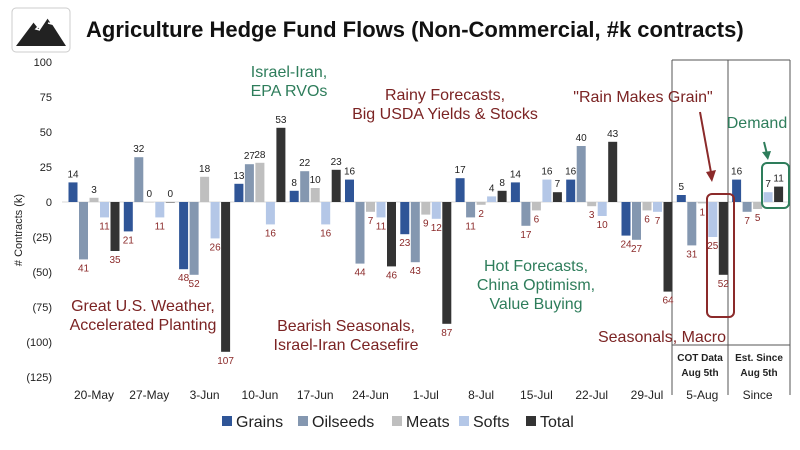  Describe the element at coordinates (536, 395) in the screenshot. I see `x-tick-label: 15-Jul` at that location.